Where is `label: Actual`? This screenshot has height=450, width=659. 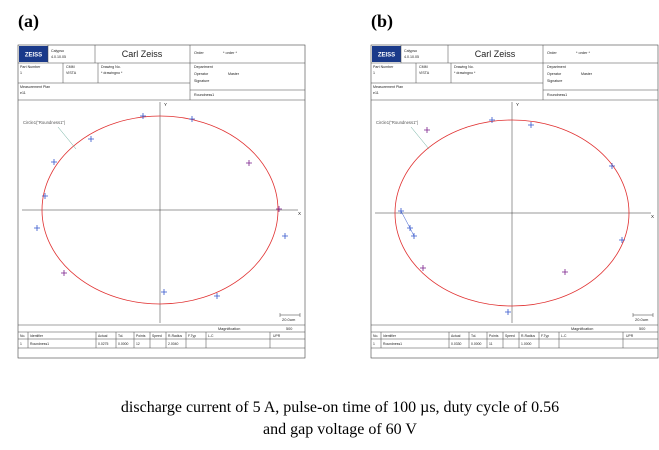
label: Actual is located at coordinates (456, 336).